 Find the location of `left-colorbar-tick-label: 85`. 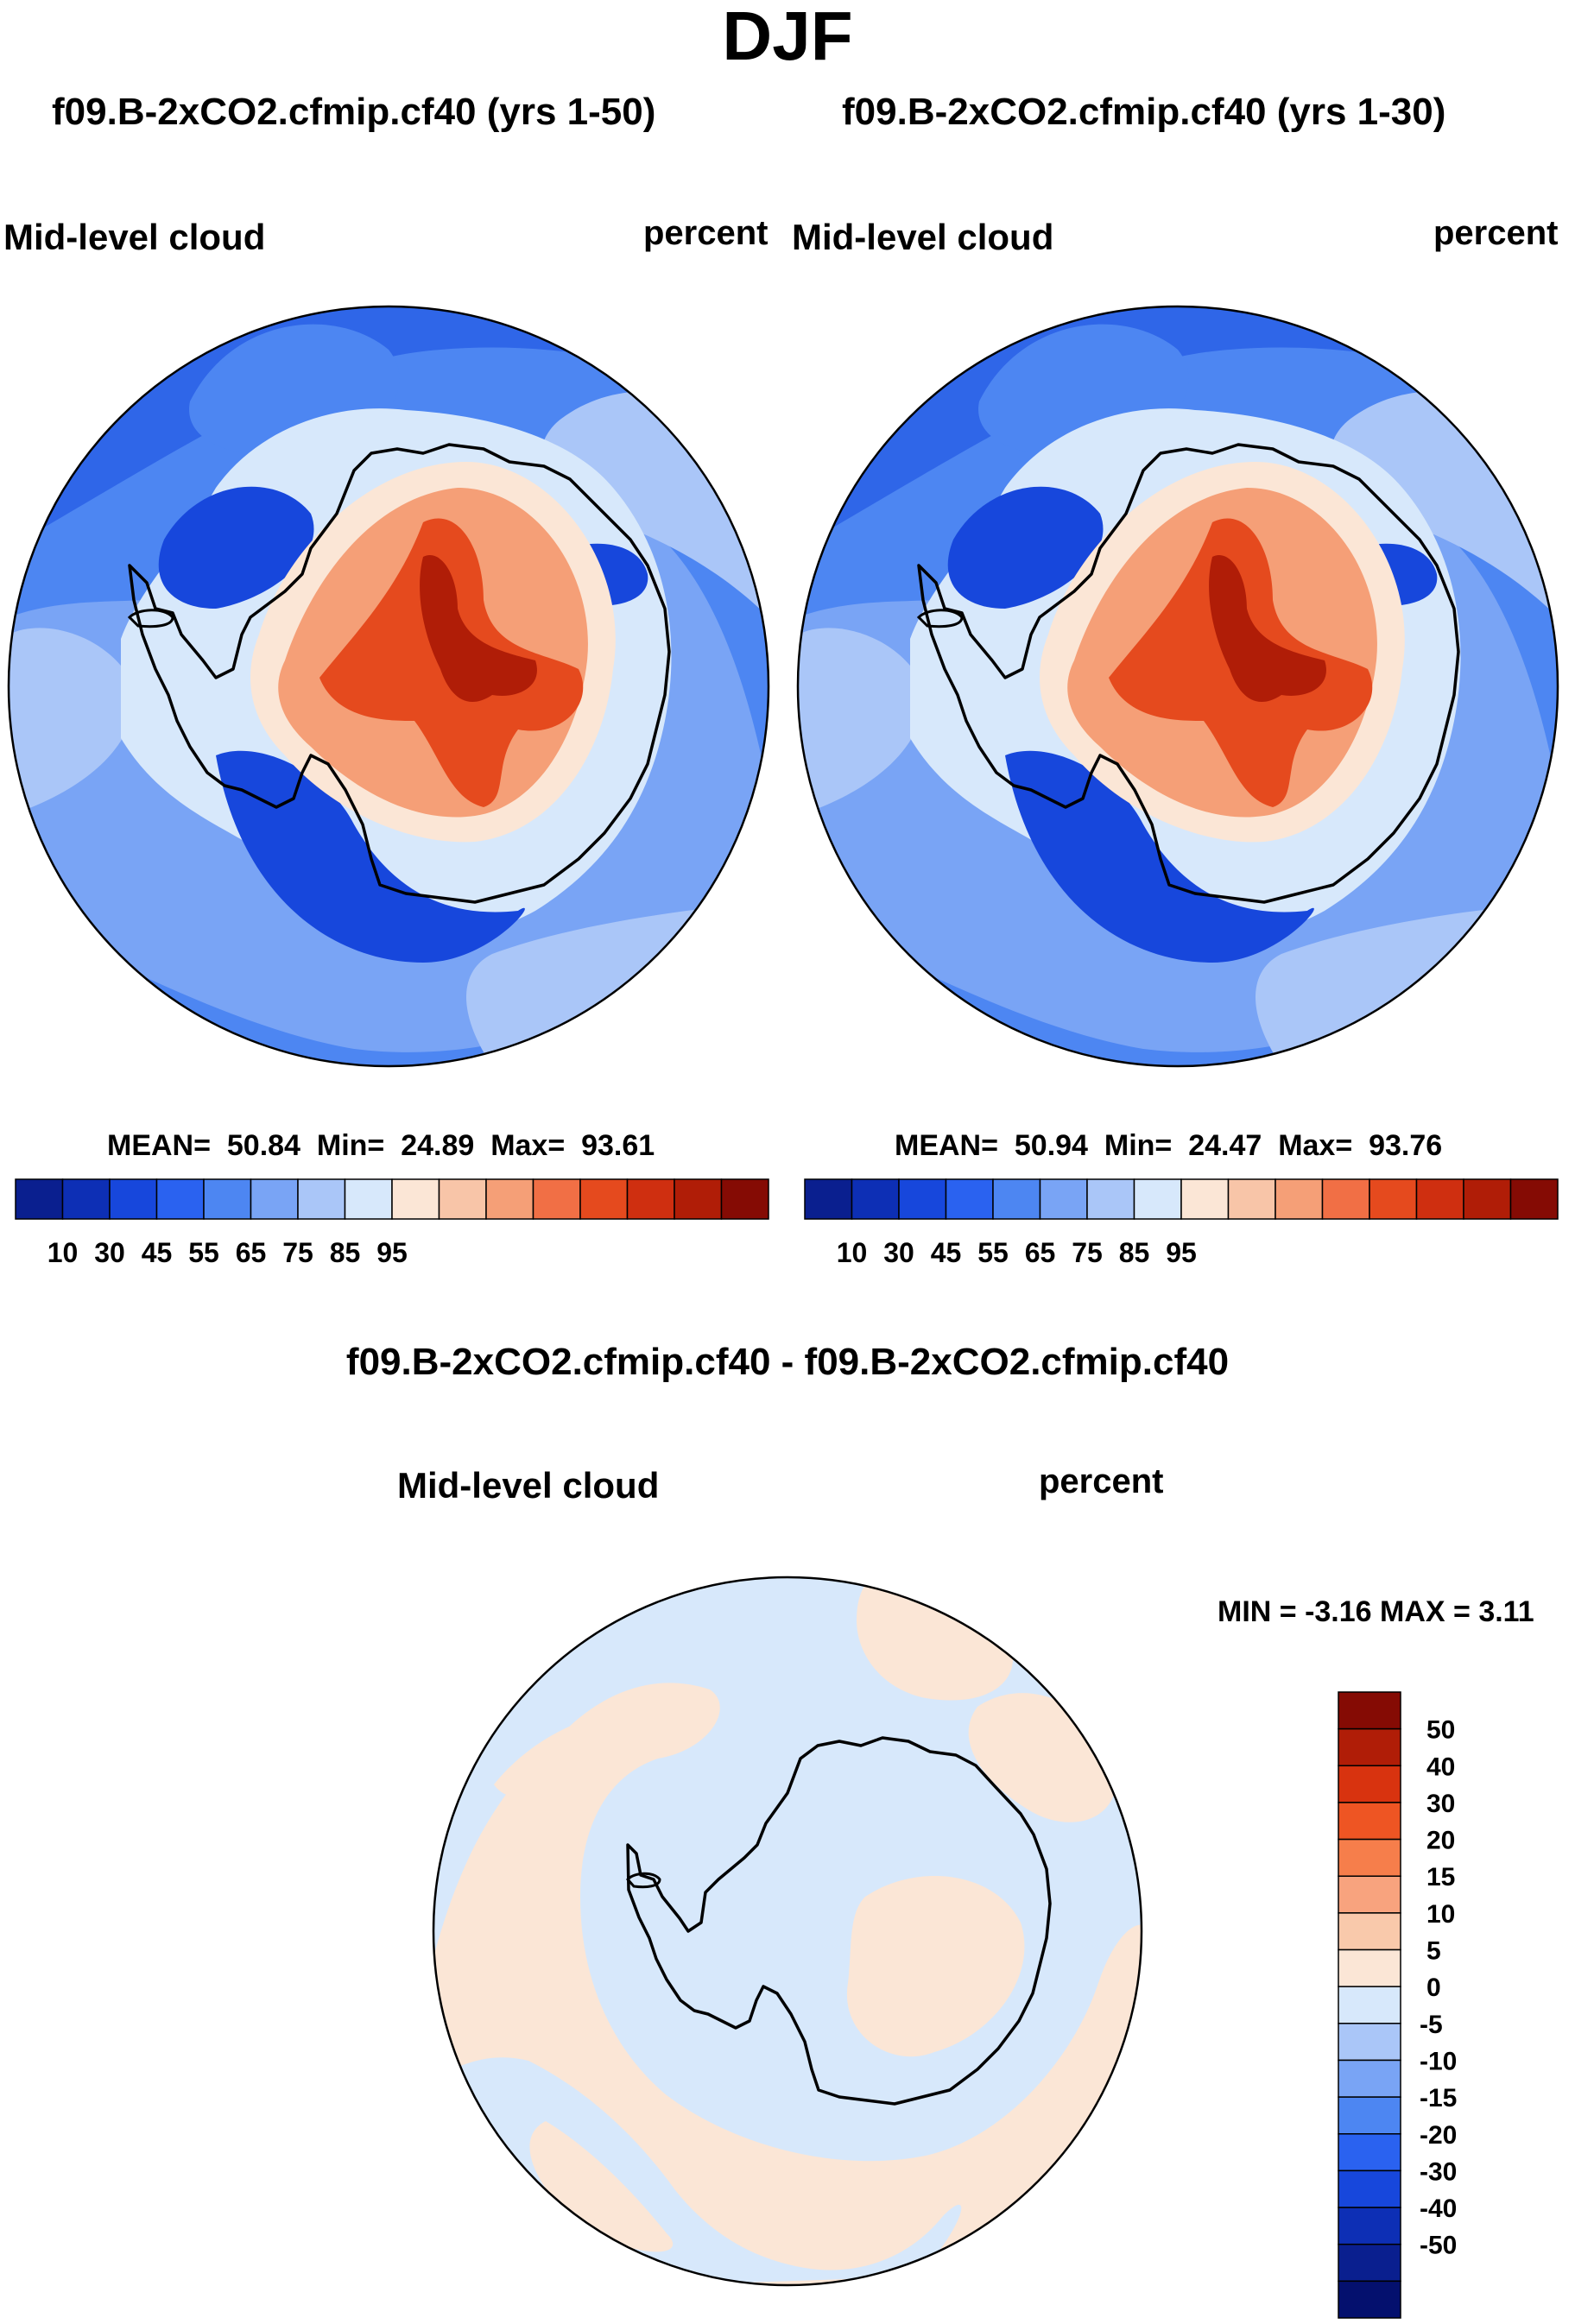

left-colorbar-tick-label: 85 is located at coordinates (345, 1252).